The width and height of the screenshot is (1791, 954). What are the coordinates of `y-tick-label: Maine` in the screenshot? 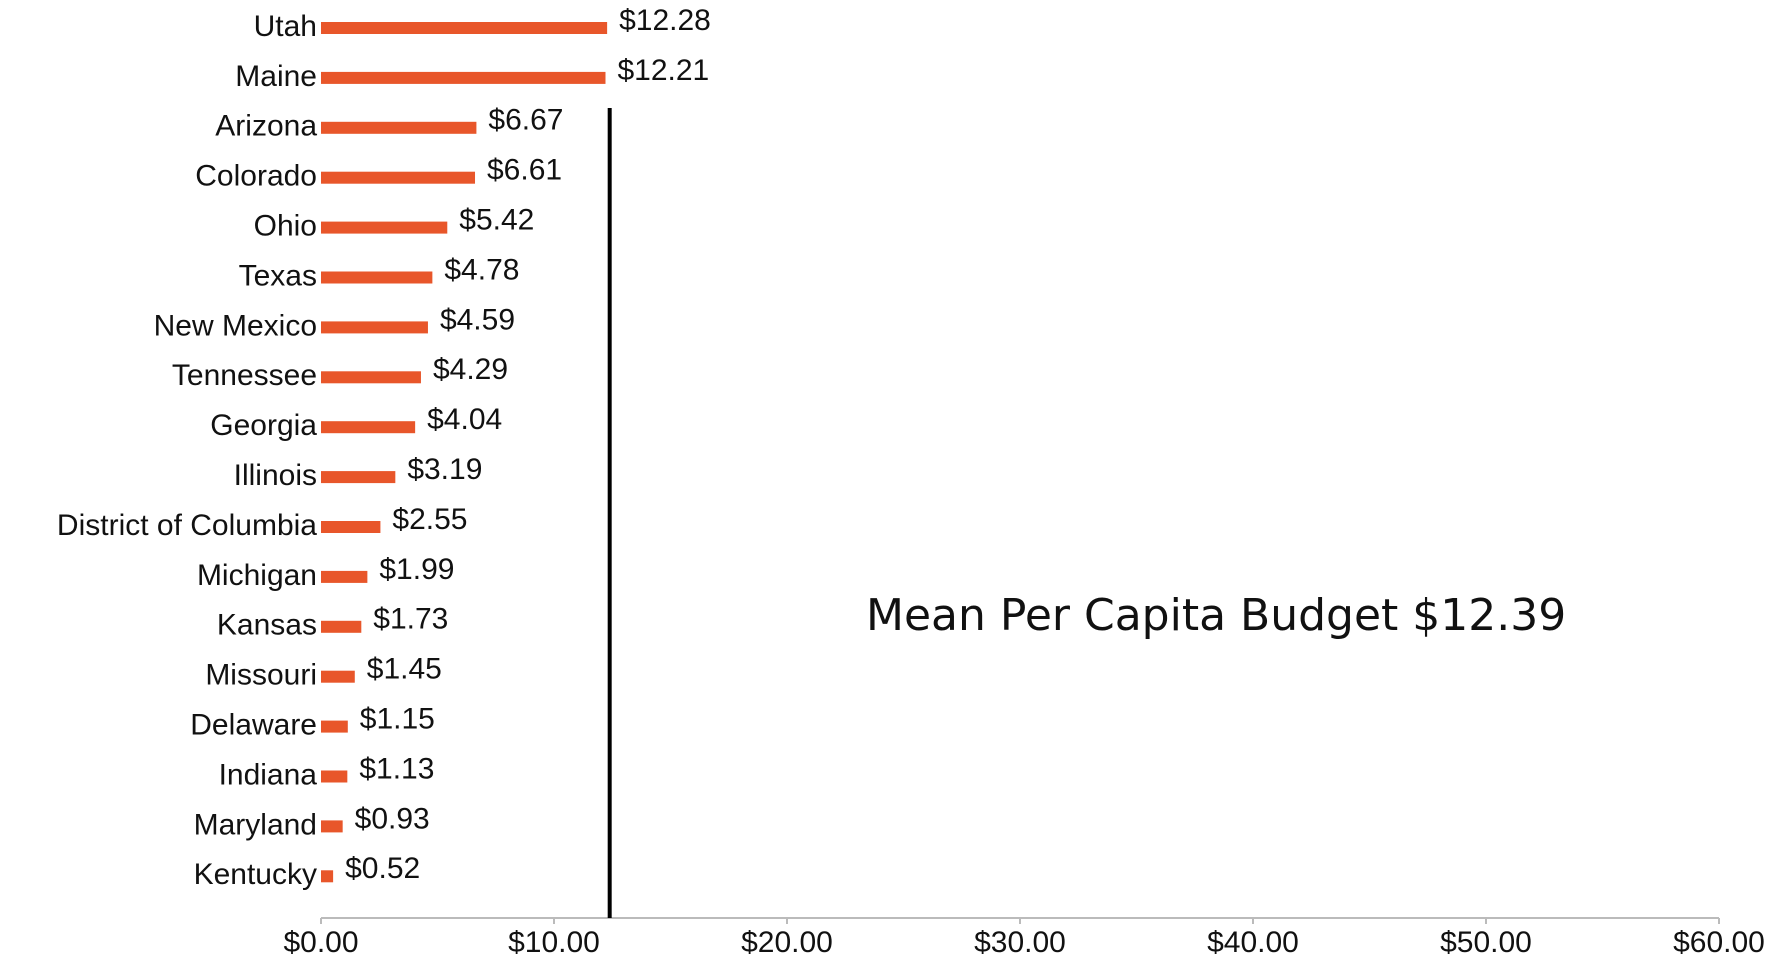 It's located at (276, 76).